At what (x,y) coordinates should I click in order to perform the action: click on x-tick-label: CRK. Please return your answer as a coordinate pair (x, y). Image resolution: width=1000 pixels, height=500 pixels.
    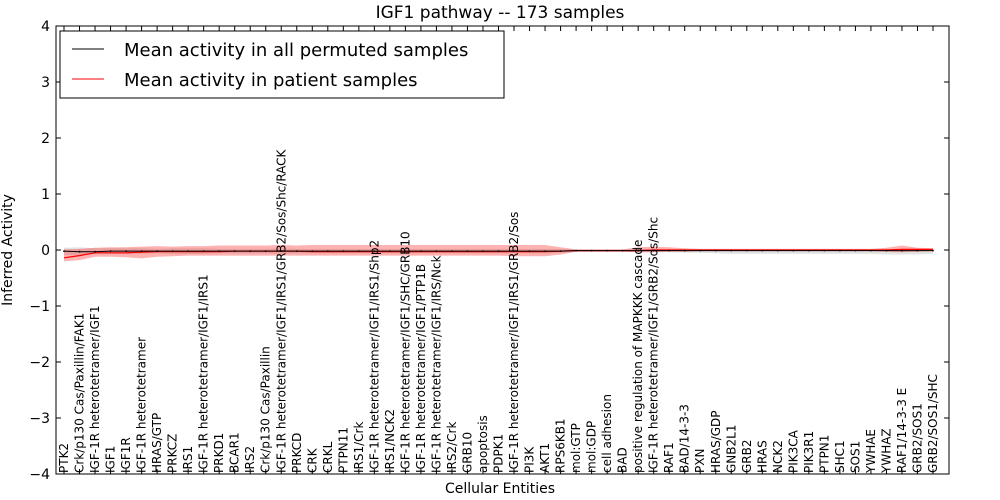
    Looking at the image, I should click on (312, 460).